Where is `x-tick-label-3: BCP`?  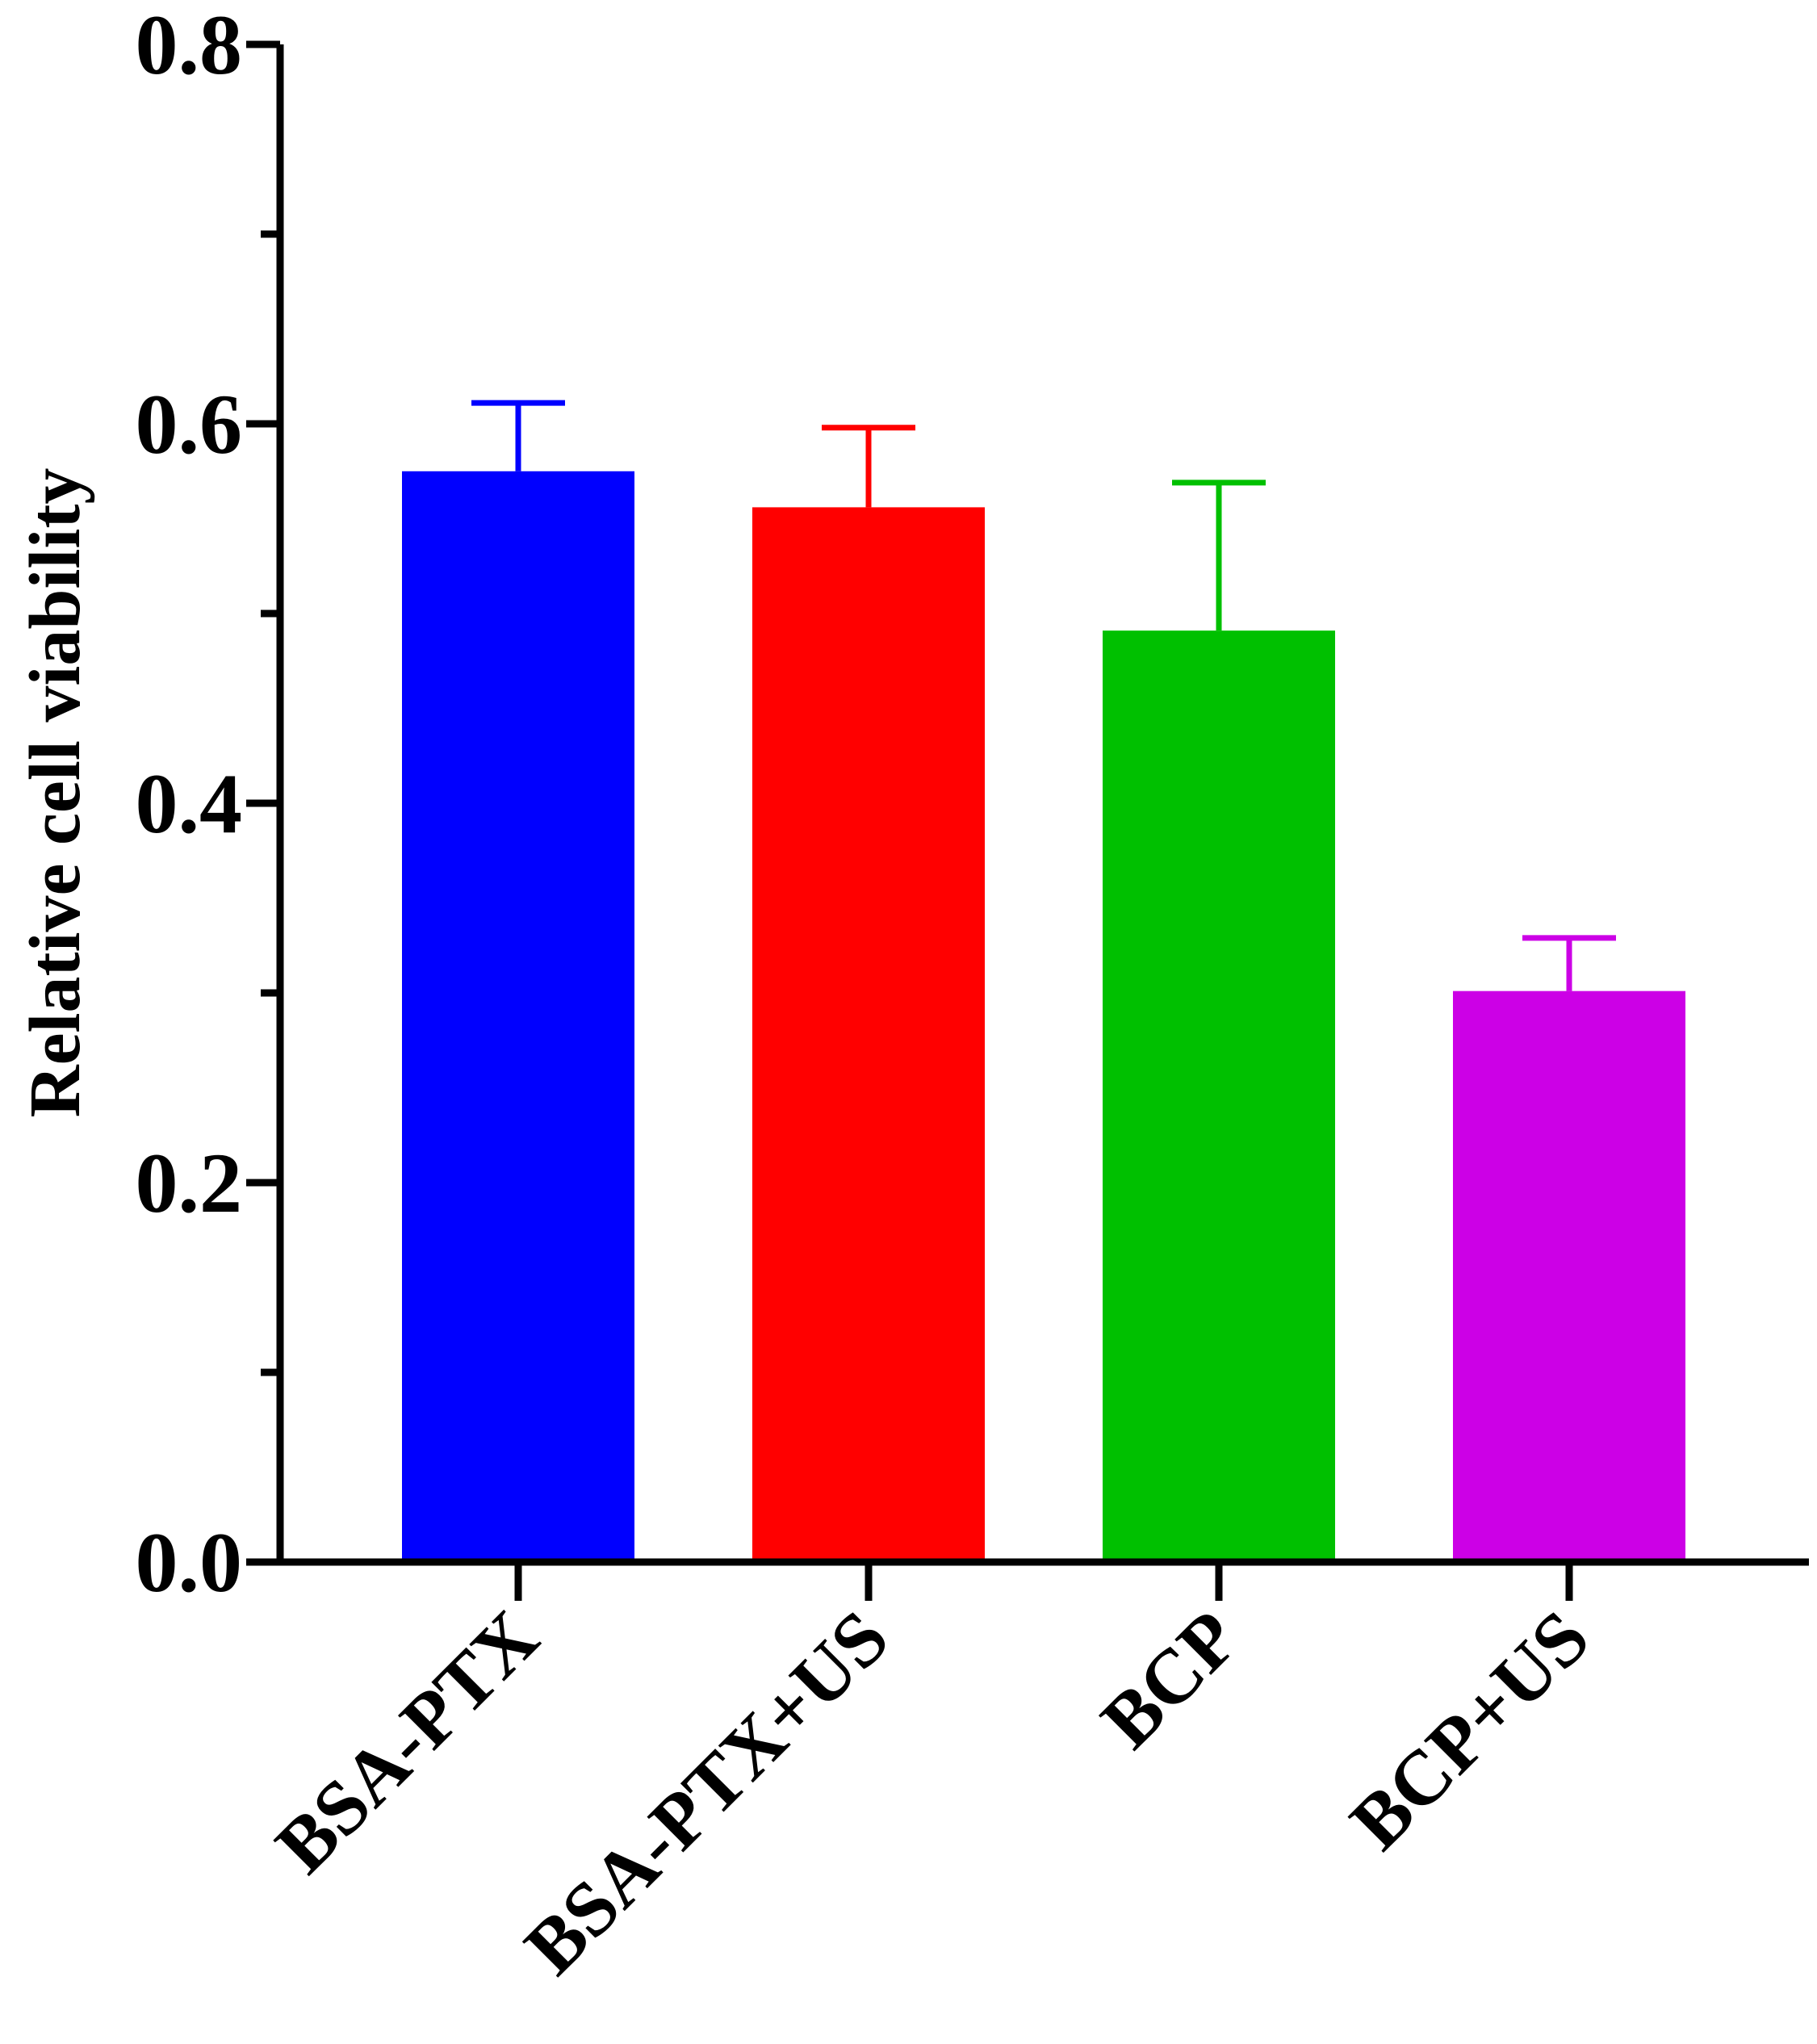
x-tick-label-3: BCP is located at coordinates (1169, 1679).